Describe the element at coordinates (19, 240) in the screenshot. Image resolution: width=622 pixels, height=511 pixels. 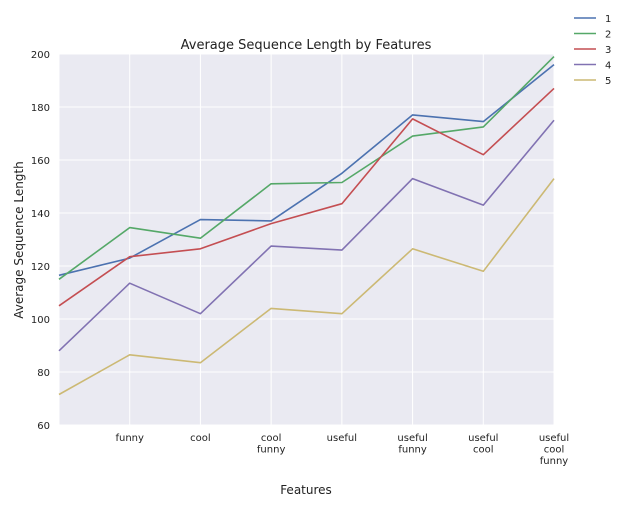
I see `y-axis-label: Average Sequence Length` at that location.